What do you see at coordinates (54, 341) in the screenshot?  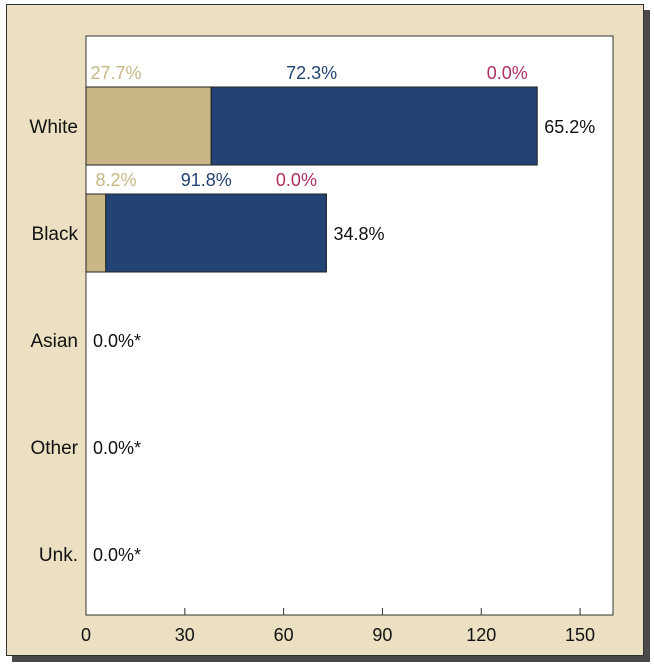 I see `category-label: Asian` at bounding box center [54, 341].